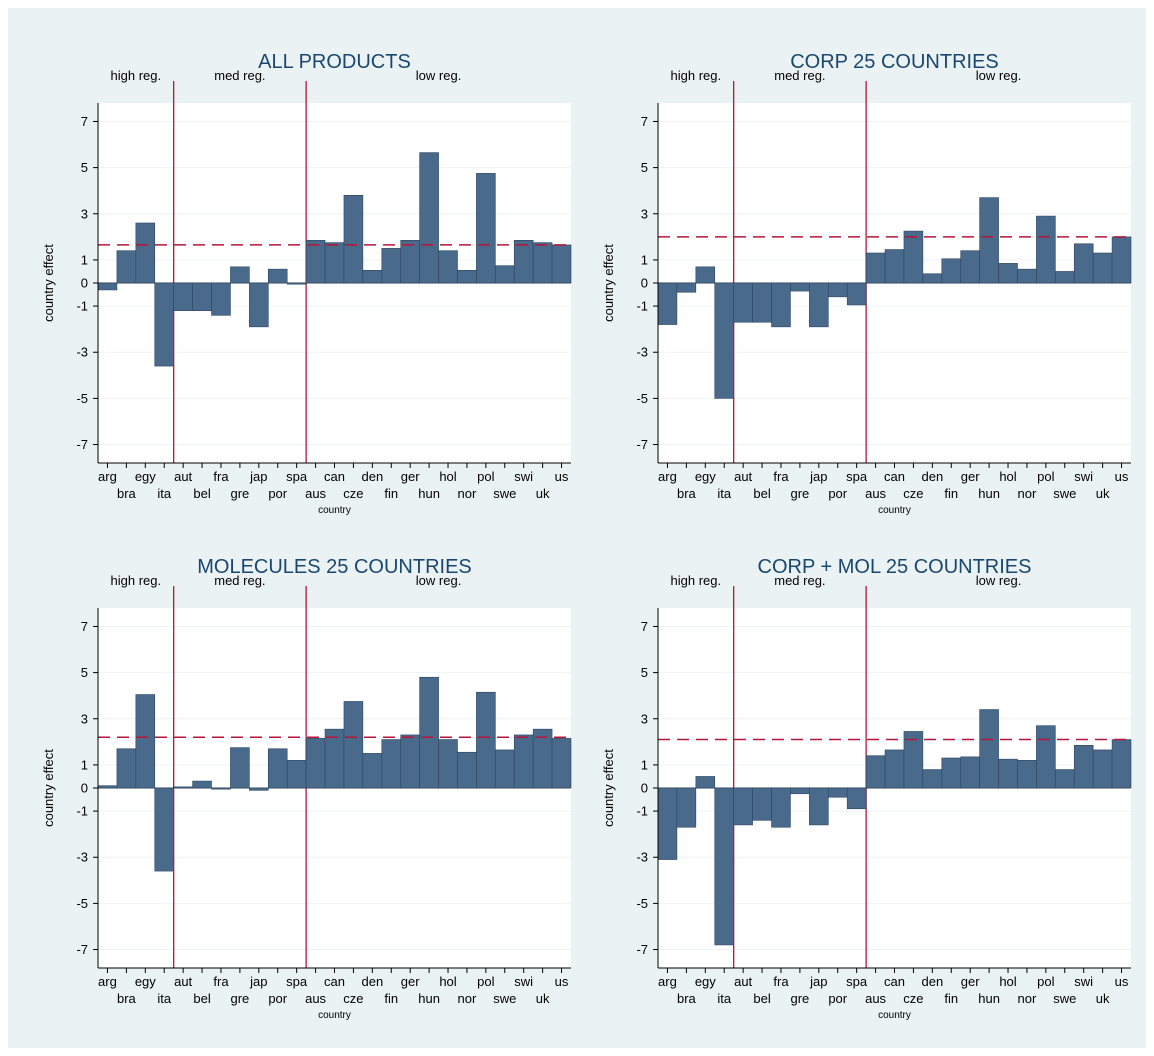 The height and width of the screenshot is (1056, 1154). Describe the element at coordinates (819, 806) in the screenshot. I see `bar-jap` at that location.